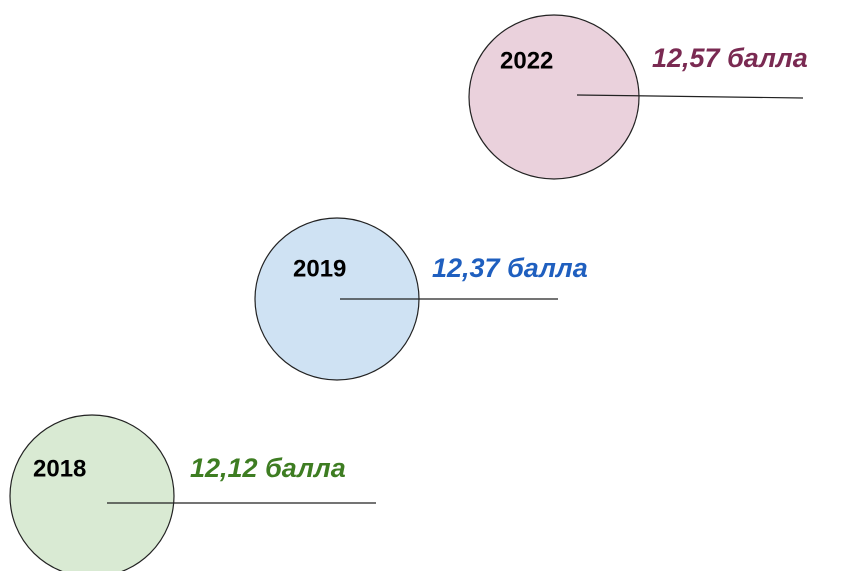 This screenshot has width=855, height=571. What do you see at coordinates (730, 58) in the screenshot?
I see `value-label: 12,57 балла` at bounding box center [730, 58].